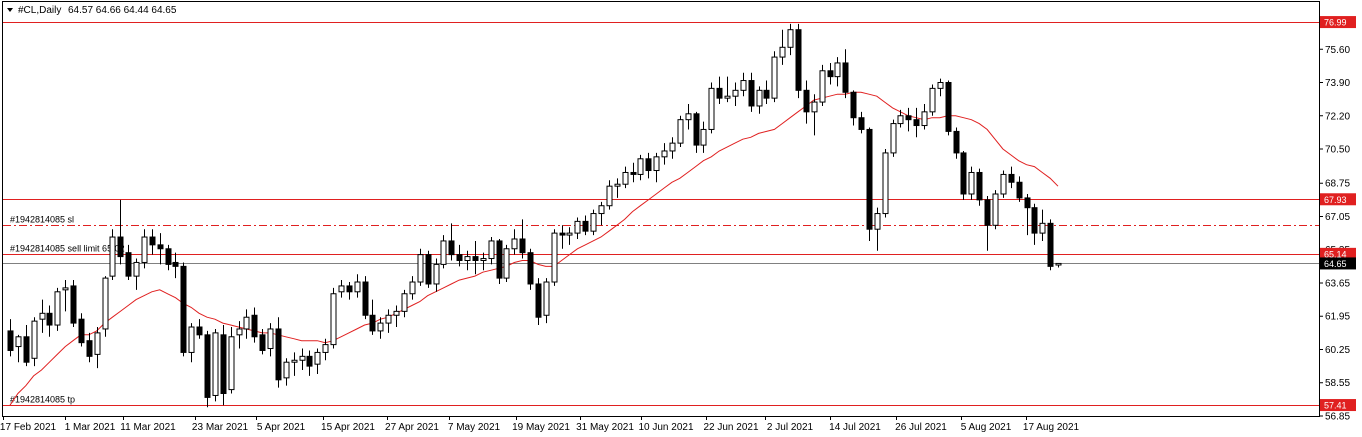  I want to click on triangle-down-icon, so click(10, 10).